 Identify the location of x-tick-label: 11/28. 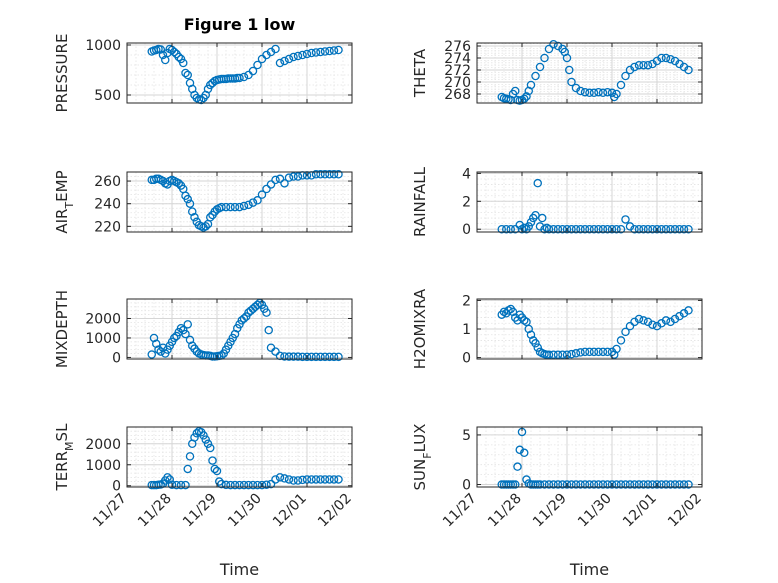
(505, 511).